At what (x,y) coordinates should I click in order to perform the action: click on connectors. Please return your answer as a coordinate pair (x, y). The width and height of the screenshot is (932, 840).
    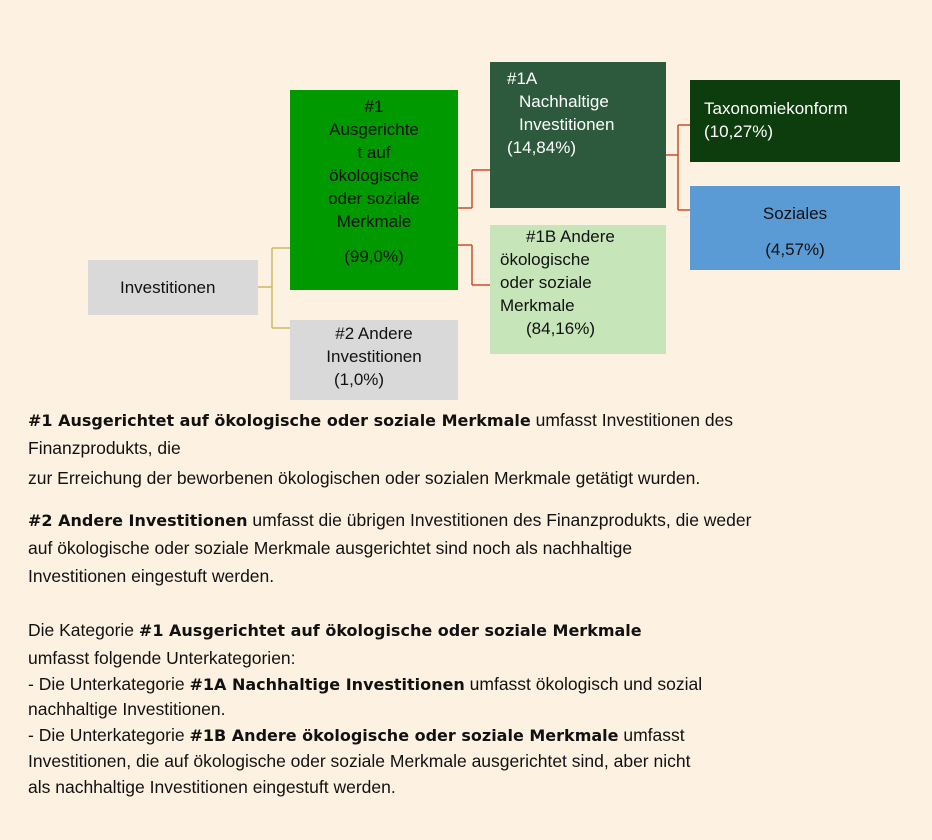
    Looking at the image, I should click on (474, 226).